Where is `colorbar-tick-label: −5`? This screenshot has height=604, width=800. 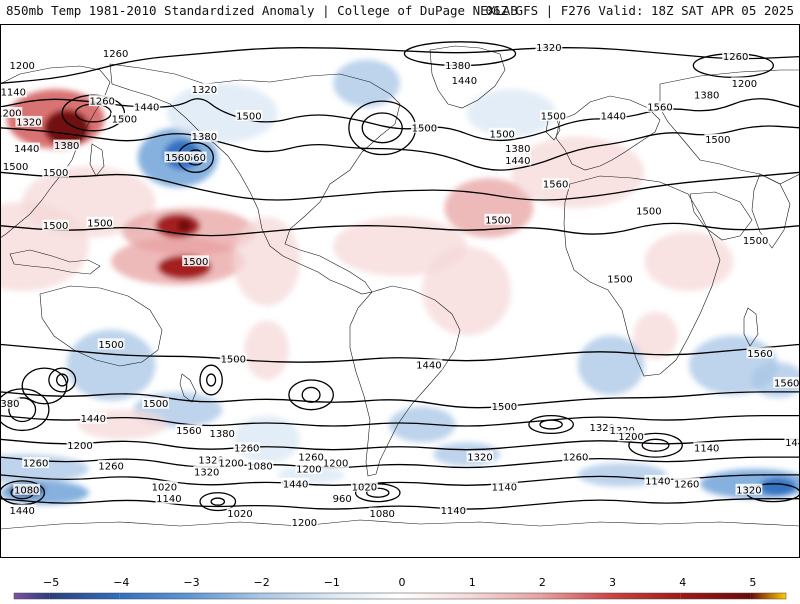 colorbar-tick-label: −5 is located at coordinates (51, 582).